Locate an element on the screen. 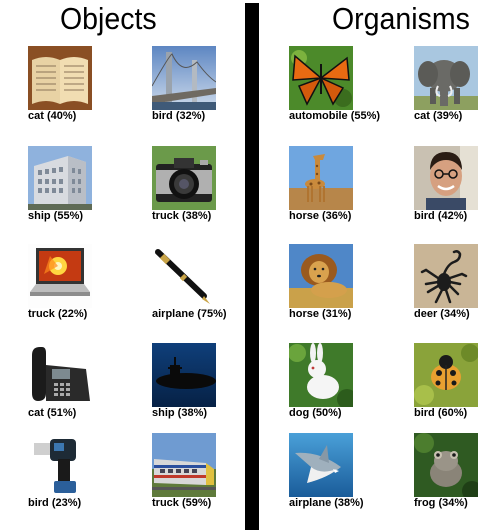  organism-label: automobile (55%) is located at coordinates (335, 116).